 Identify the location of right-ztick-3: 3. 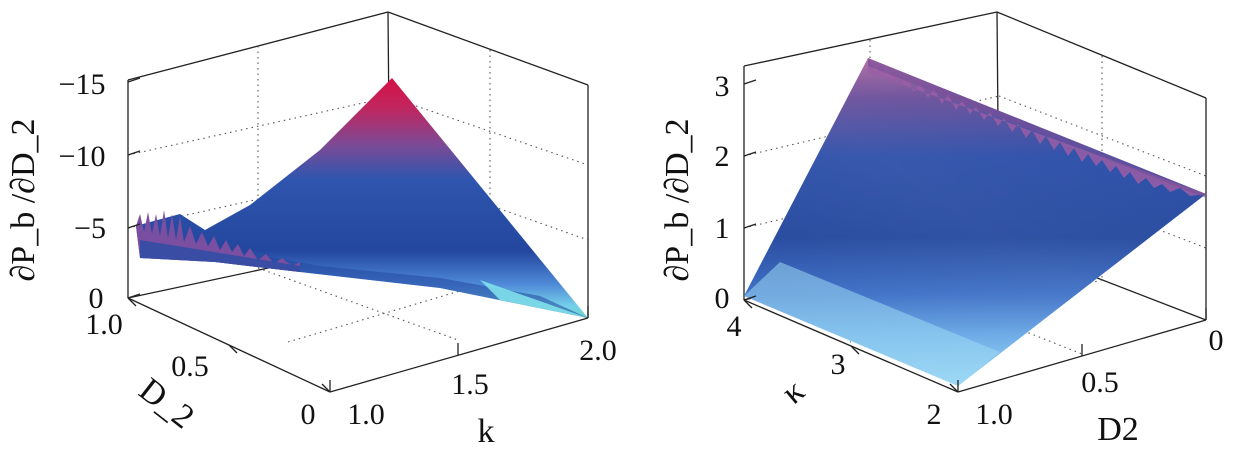
(722, 86).